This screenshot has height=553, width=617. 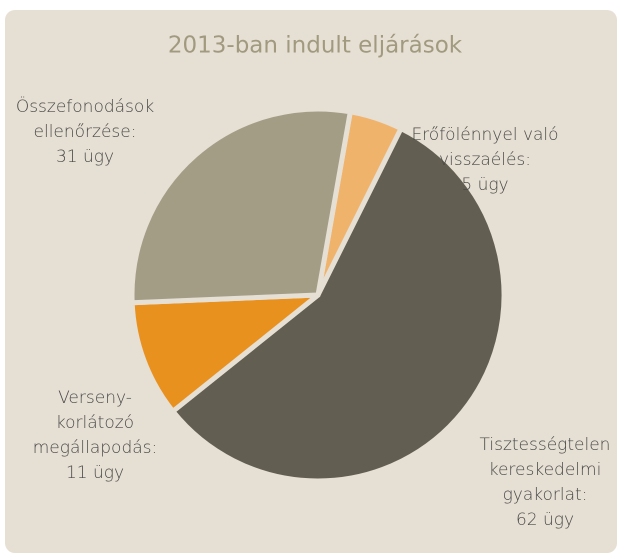 What do you see at coordinates (545, 445) in the screenshot?
I see `slice-label: Tisztességtelen` at bounding box center [545, 445].